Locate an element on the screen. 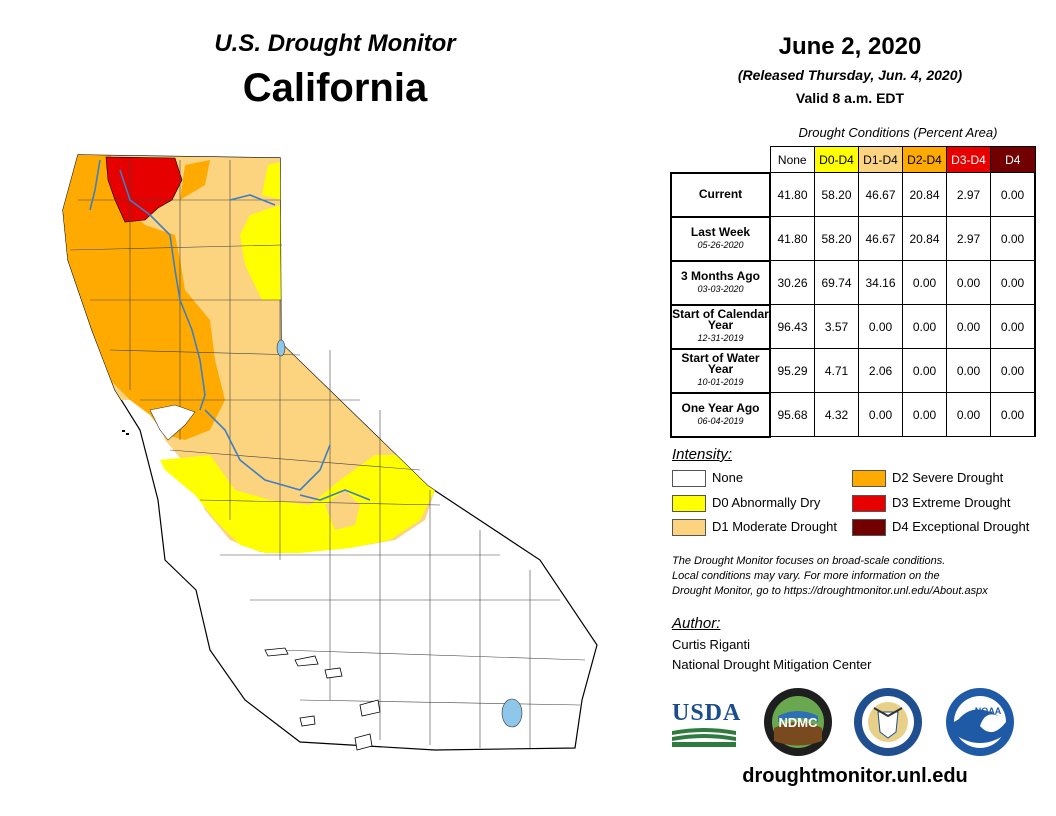 This screenshot has width=1056, height=816. row-label: One Year Ago 06-04-2019 is located at coordinates (720, 414).